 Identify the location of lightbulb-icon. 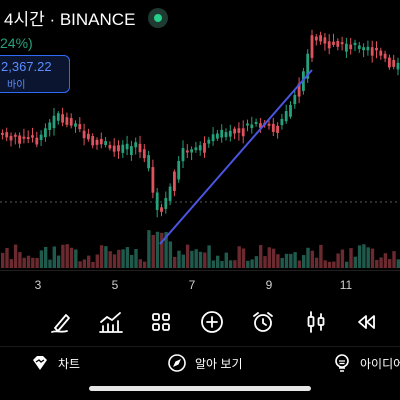
(342, 363).